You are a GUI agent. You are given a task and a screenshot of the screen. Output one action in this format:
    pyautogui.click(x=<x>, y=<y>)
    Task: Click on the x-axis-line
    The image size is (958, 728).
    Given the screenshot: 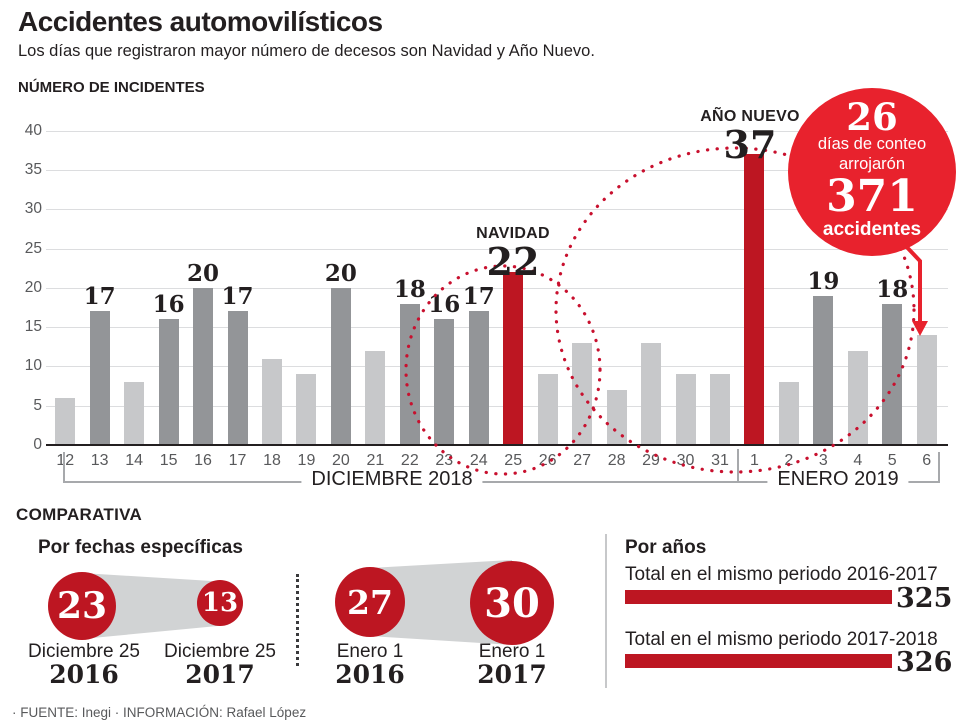 What is the action you would take?
    pyautogui.click(x=497, y=445)
    